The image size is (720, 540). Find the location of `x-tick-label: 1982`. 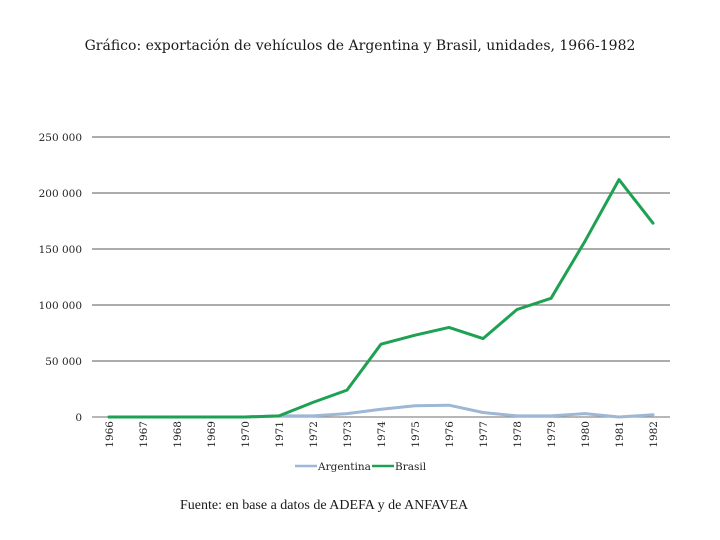

x-tick-label: 1982 is located at coordinates (654, 434).